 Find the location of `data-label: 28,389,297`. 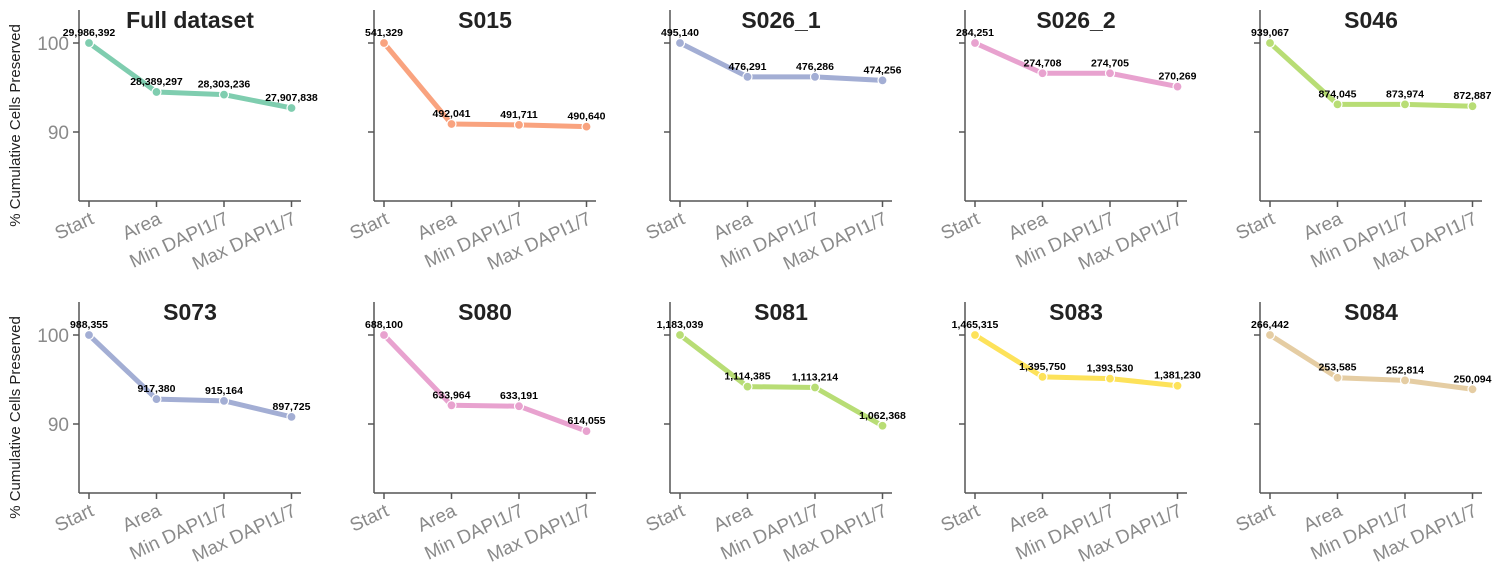

data-label: 28,389,297 is located at coordinates (156, 82).